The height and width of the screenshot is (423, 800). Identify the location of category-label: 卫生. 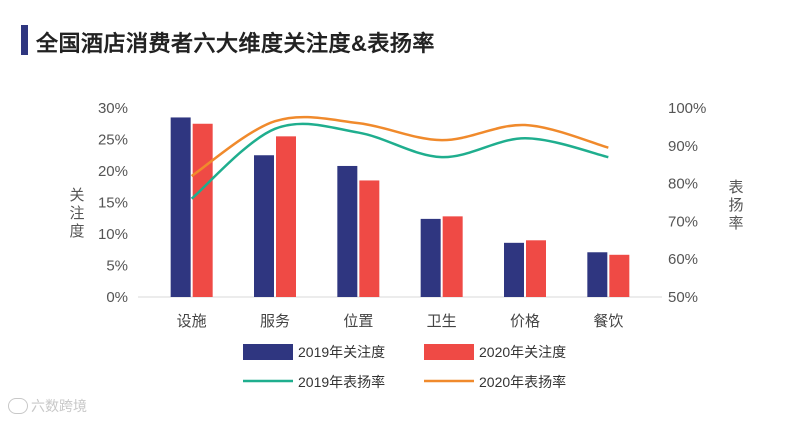
(442, 321).